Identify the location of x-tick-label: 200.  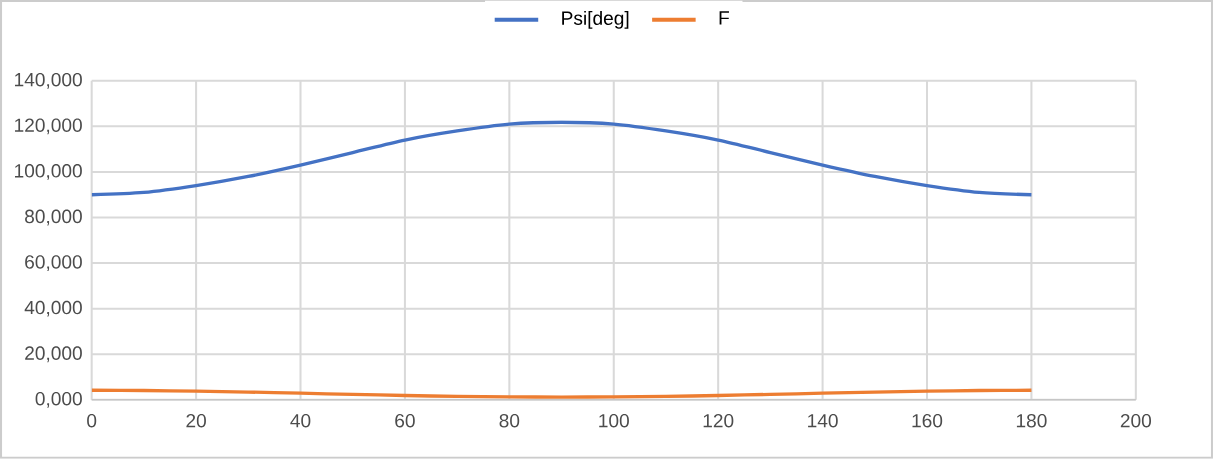
(1136, 420).